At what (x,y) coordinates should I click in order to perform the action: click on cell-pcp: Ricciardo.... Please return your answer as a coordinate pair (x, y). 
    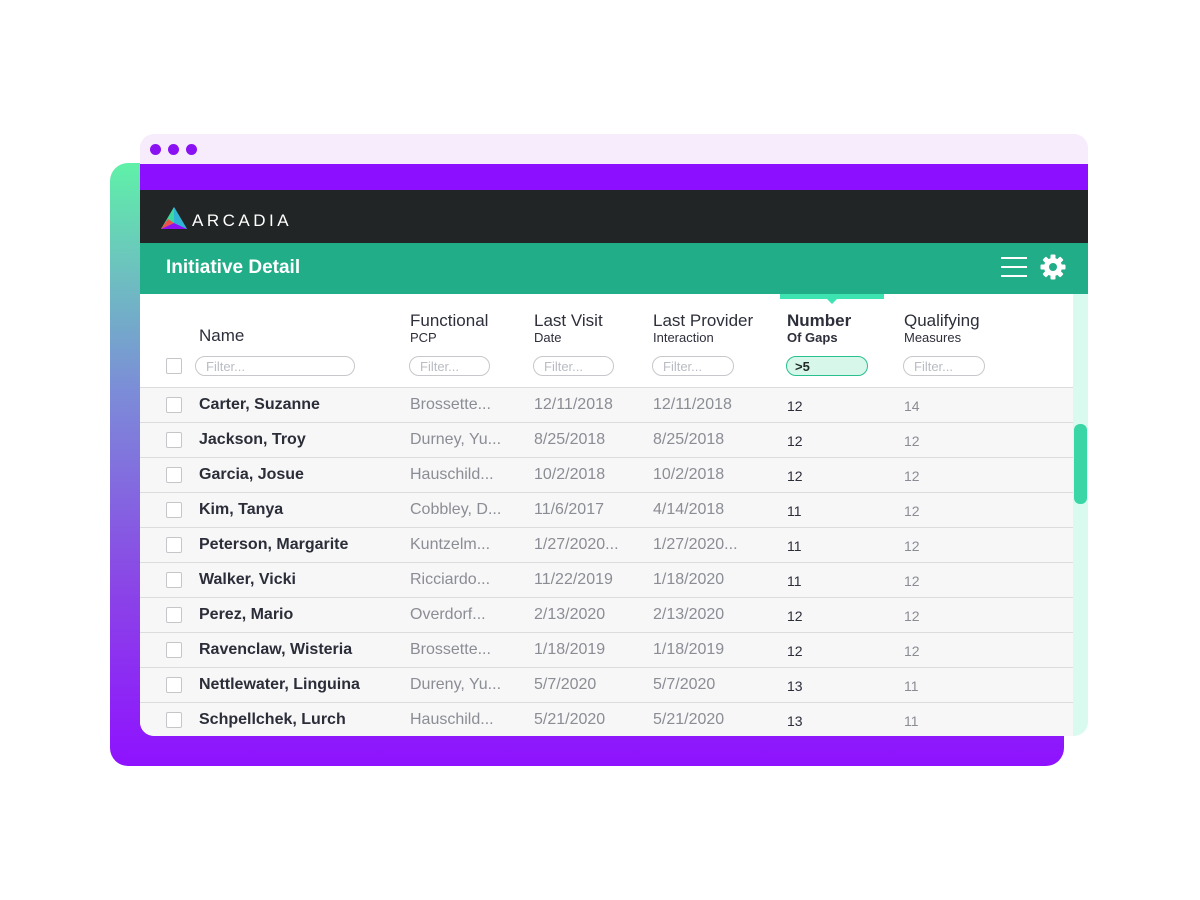
    Looking at the image, I should click on (450, 579).